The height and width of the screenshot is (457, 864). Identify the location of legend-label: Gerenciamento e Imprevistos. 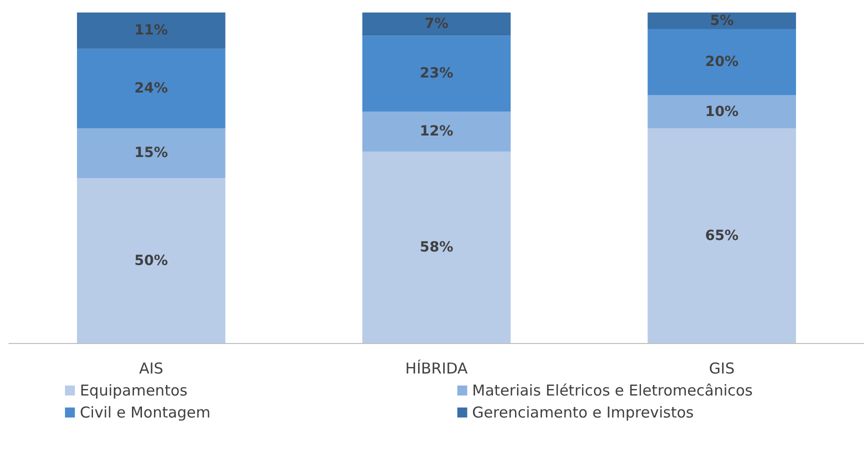
(583, 413).